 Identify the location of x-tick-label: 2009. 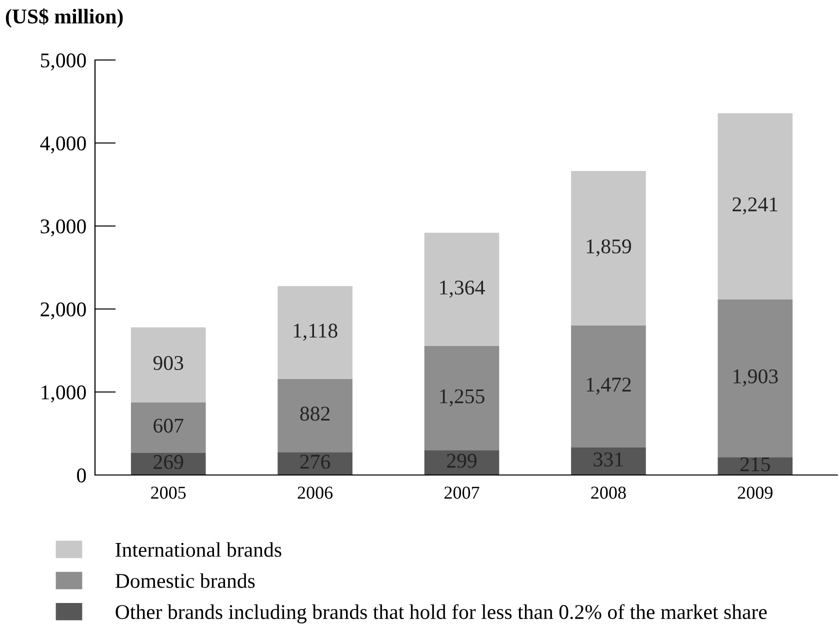
(755, 492).